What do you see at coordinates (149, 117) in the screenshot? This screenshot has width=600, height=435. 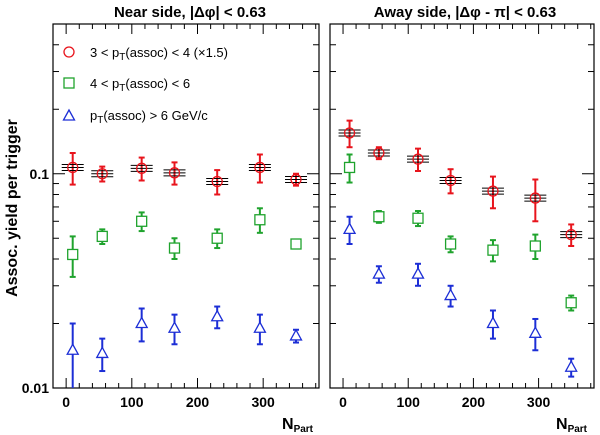 I see `legend-entry-3: pT(assoc) > 6 GeV/c` at bounding box center [149, 117].